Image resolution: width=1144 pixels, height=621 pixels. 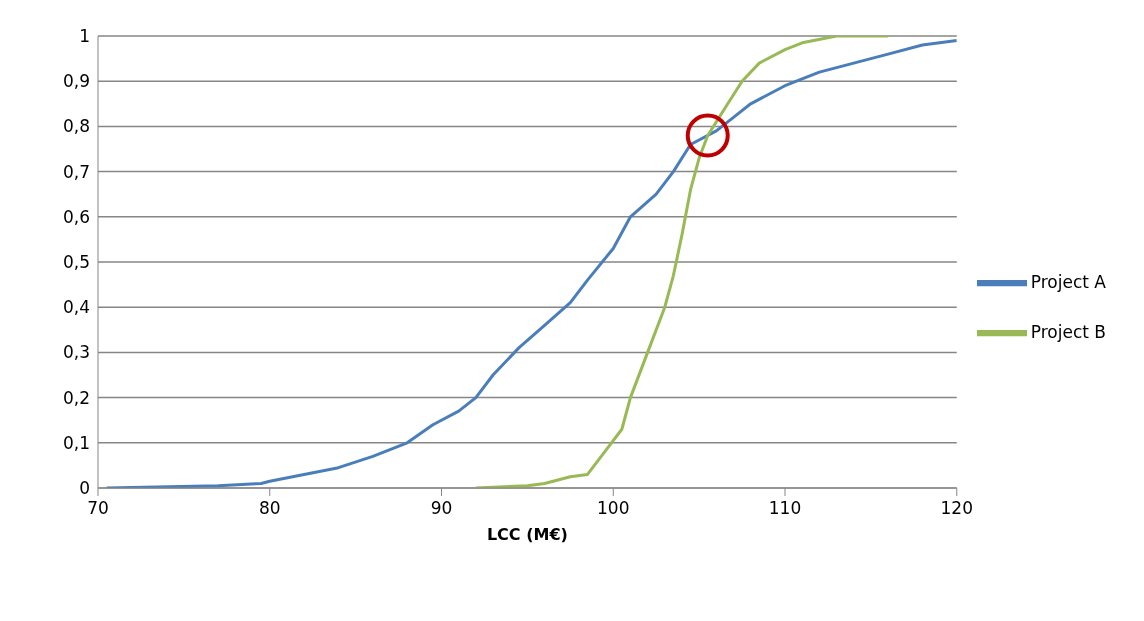 What do you see at coordinates (76, 81) in the screenshot?
I see `y-tick-label: 0,9` at bounding box center [76, 81].